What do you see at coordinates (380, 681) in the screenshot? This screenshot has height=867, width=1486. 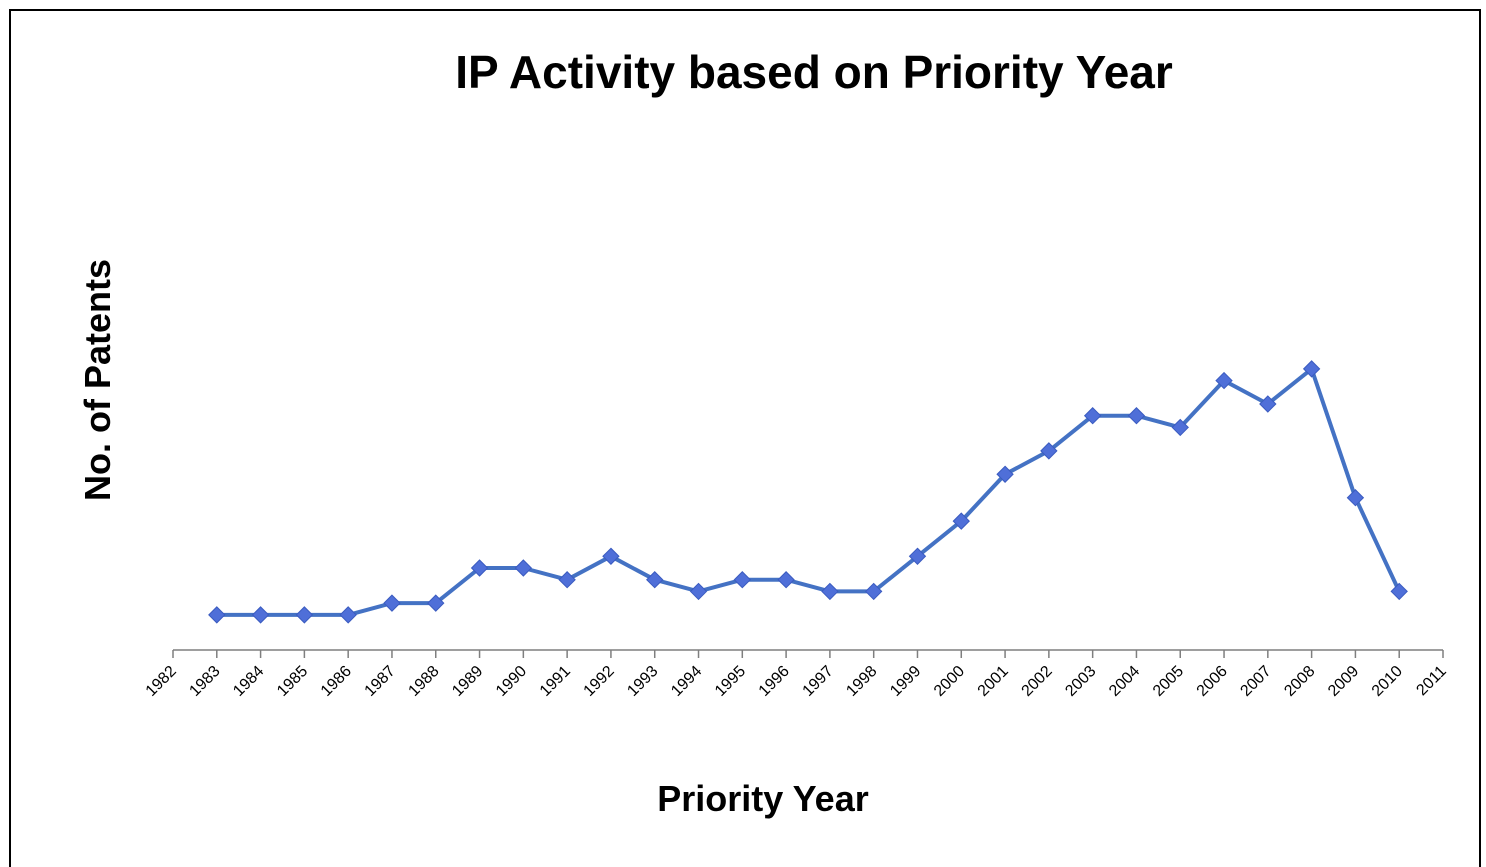 I see `x-tick-label: 1987` at bounding box center [380, 681].